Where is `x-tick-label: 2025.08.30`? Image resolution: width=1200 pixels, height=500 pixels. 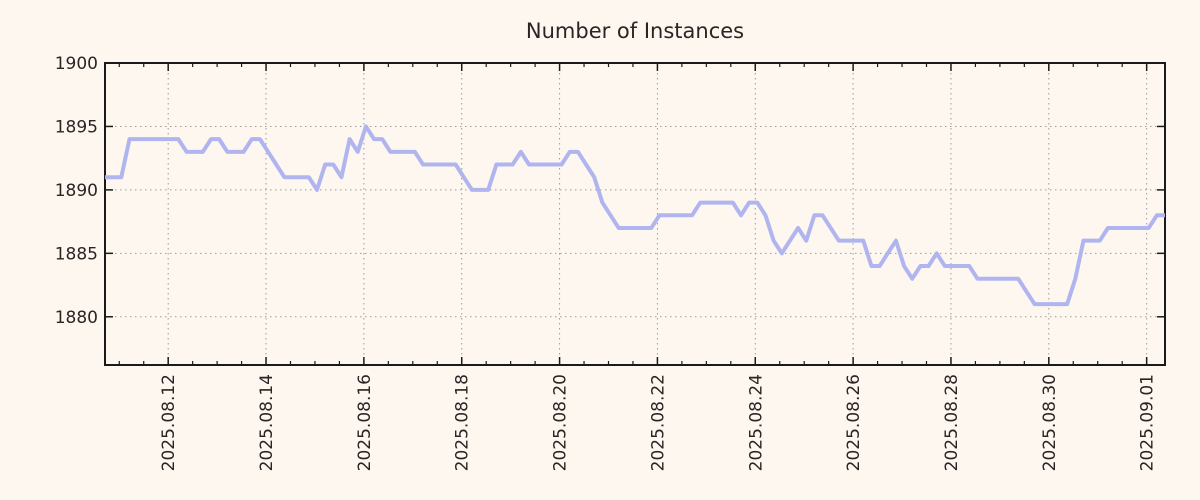
x-tick-label: 2025.08.30 is located at coordinates (1050, 422).